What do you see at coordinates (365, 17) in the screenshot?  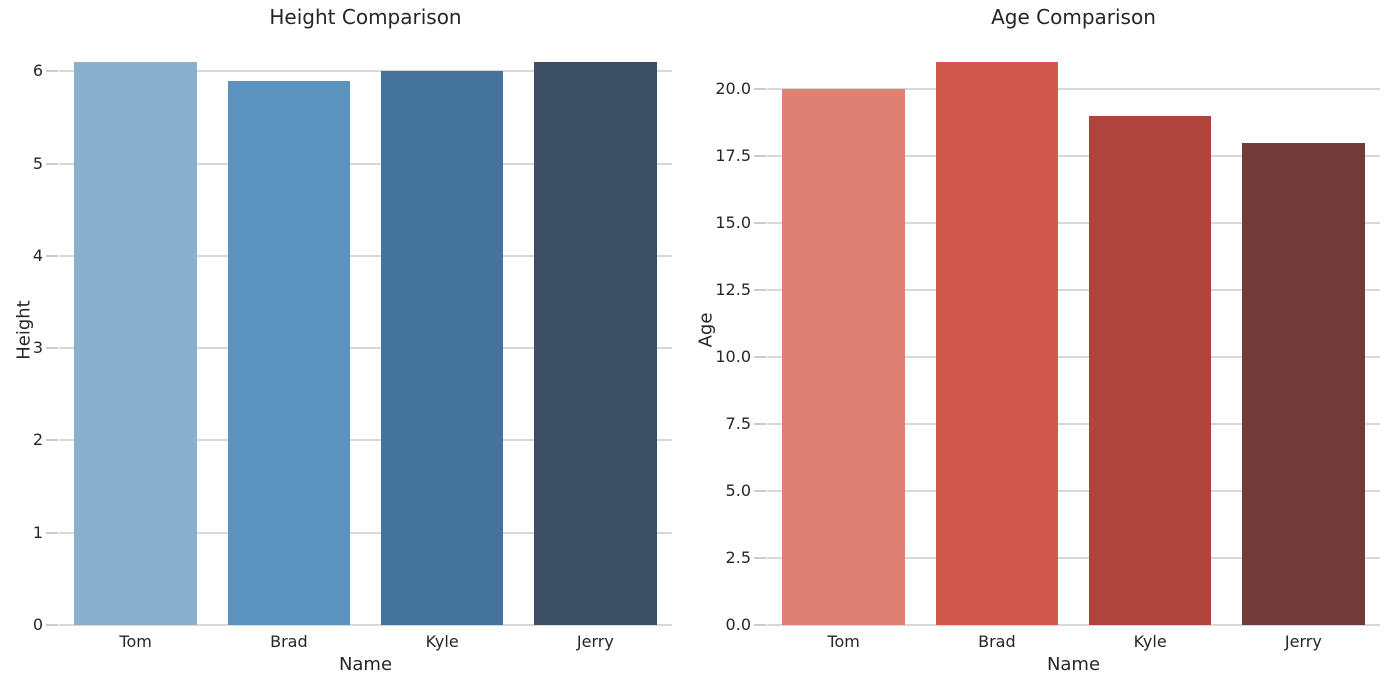 I see `chart-title: Height Comparison` at bounding box center [365, 17].